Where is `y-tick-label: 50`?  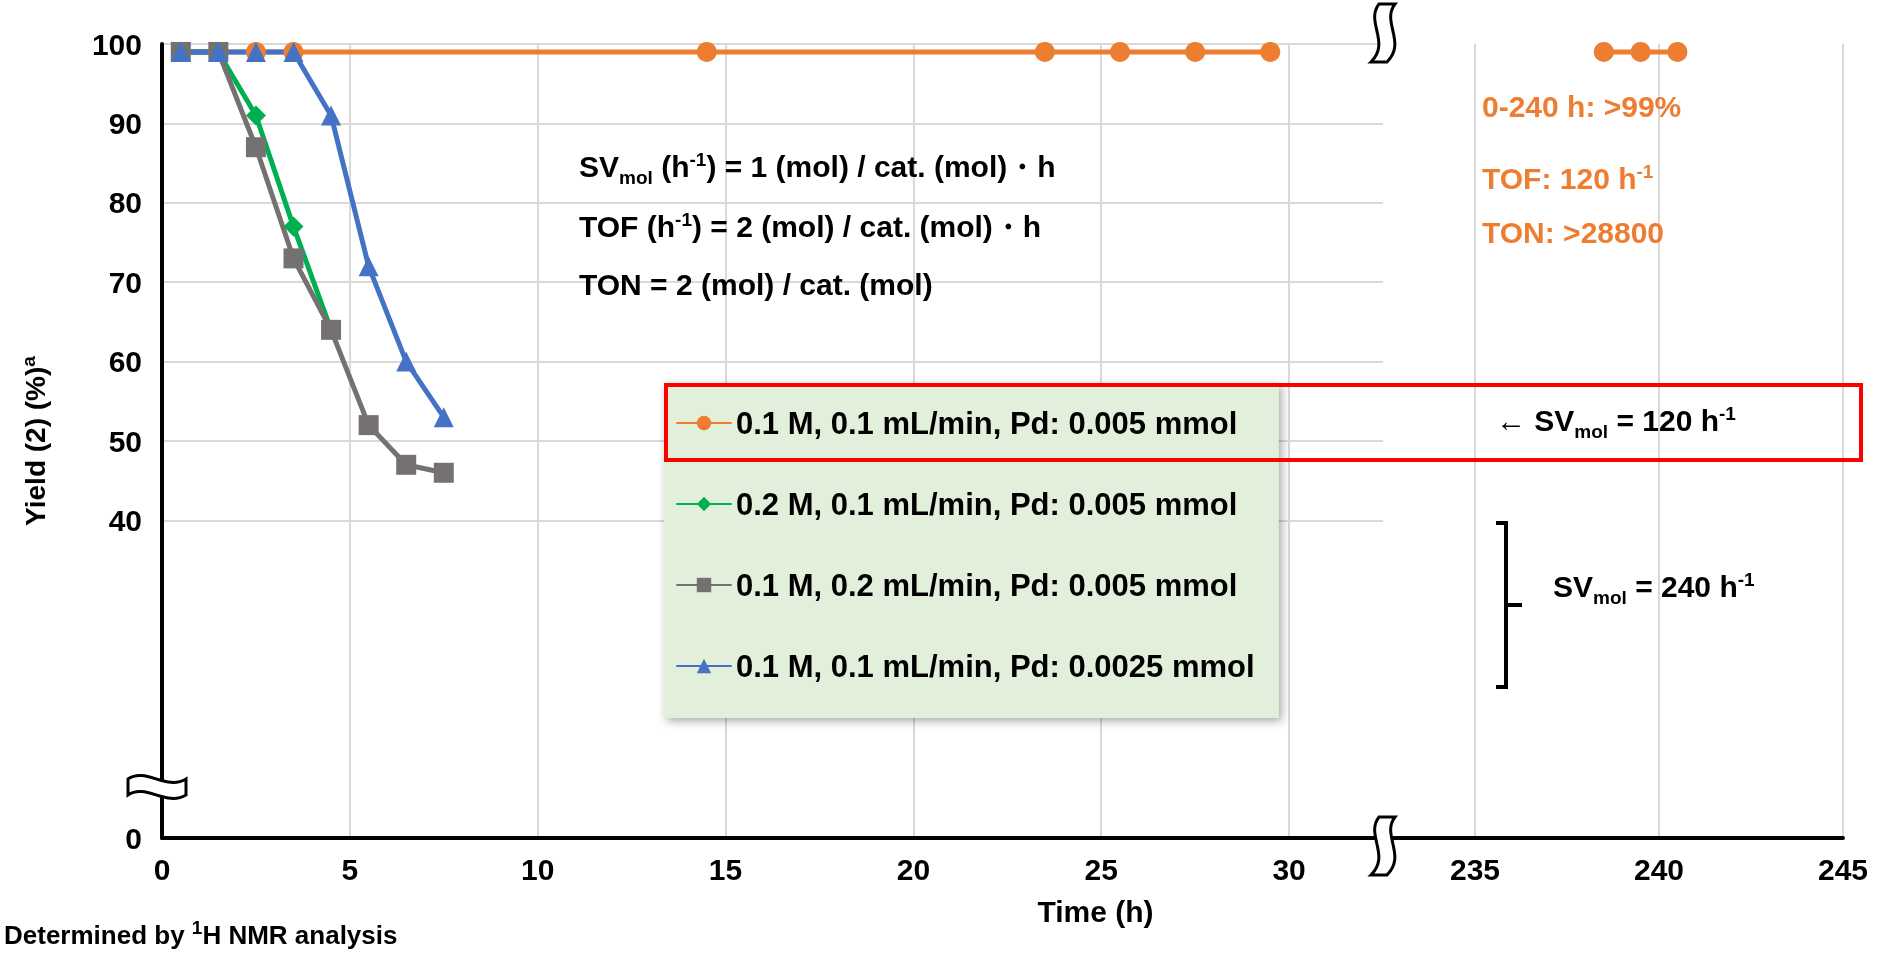
y-tick-label: 50 is located at coordinates (125, 441).